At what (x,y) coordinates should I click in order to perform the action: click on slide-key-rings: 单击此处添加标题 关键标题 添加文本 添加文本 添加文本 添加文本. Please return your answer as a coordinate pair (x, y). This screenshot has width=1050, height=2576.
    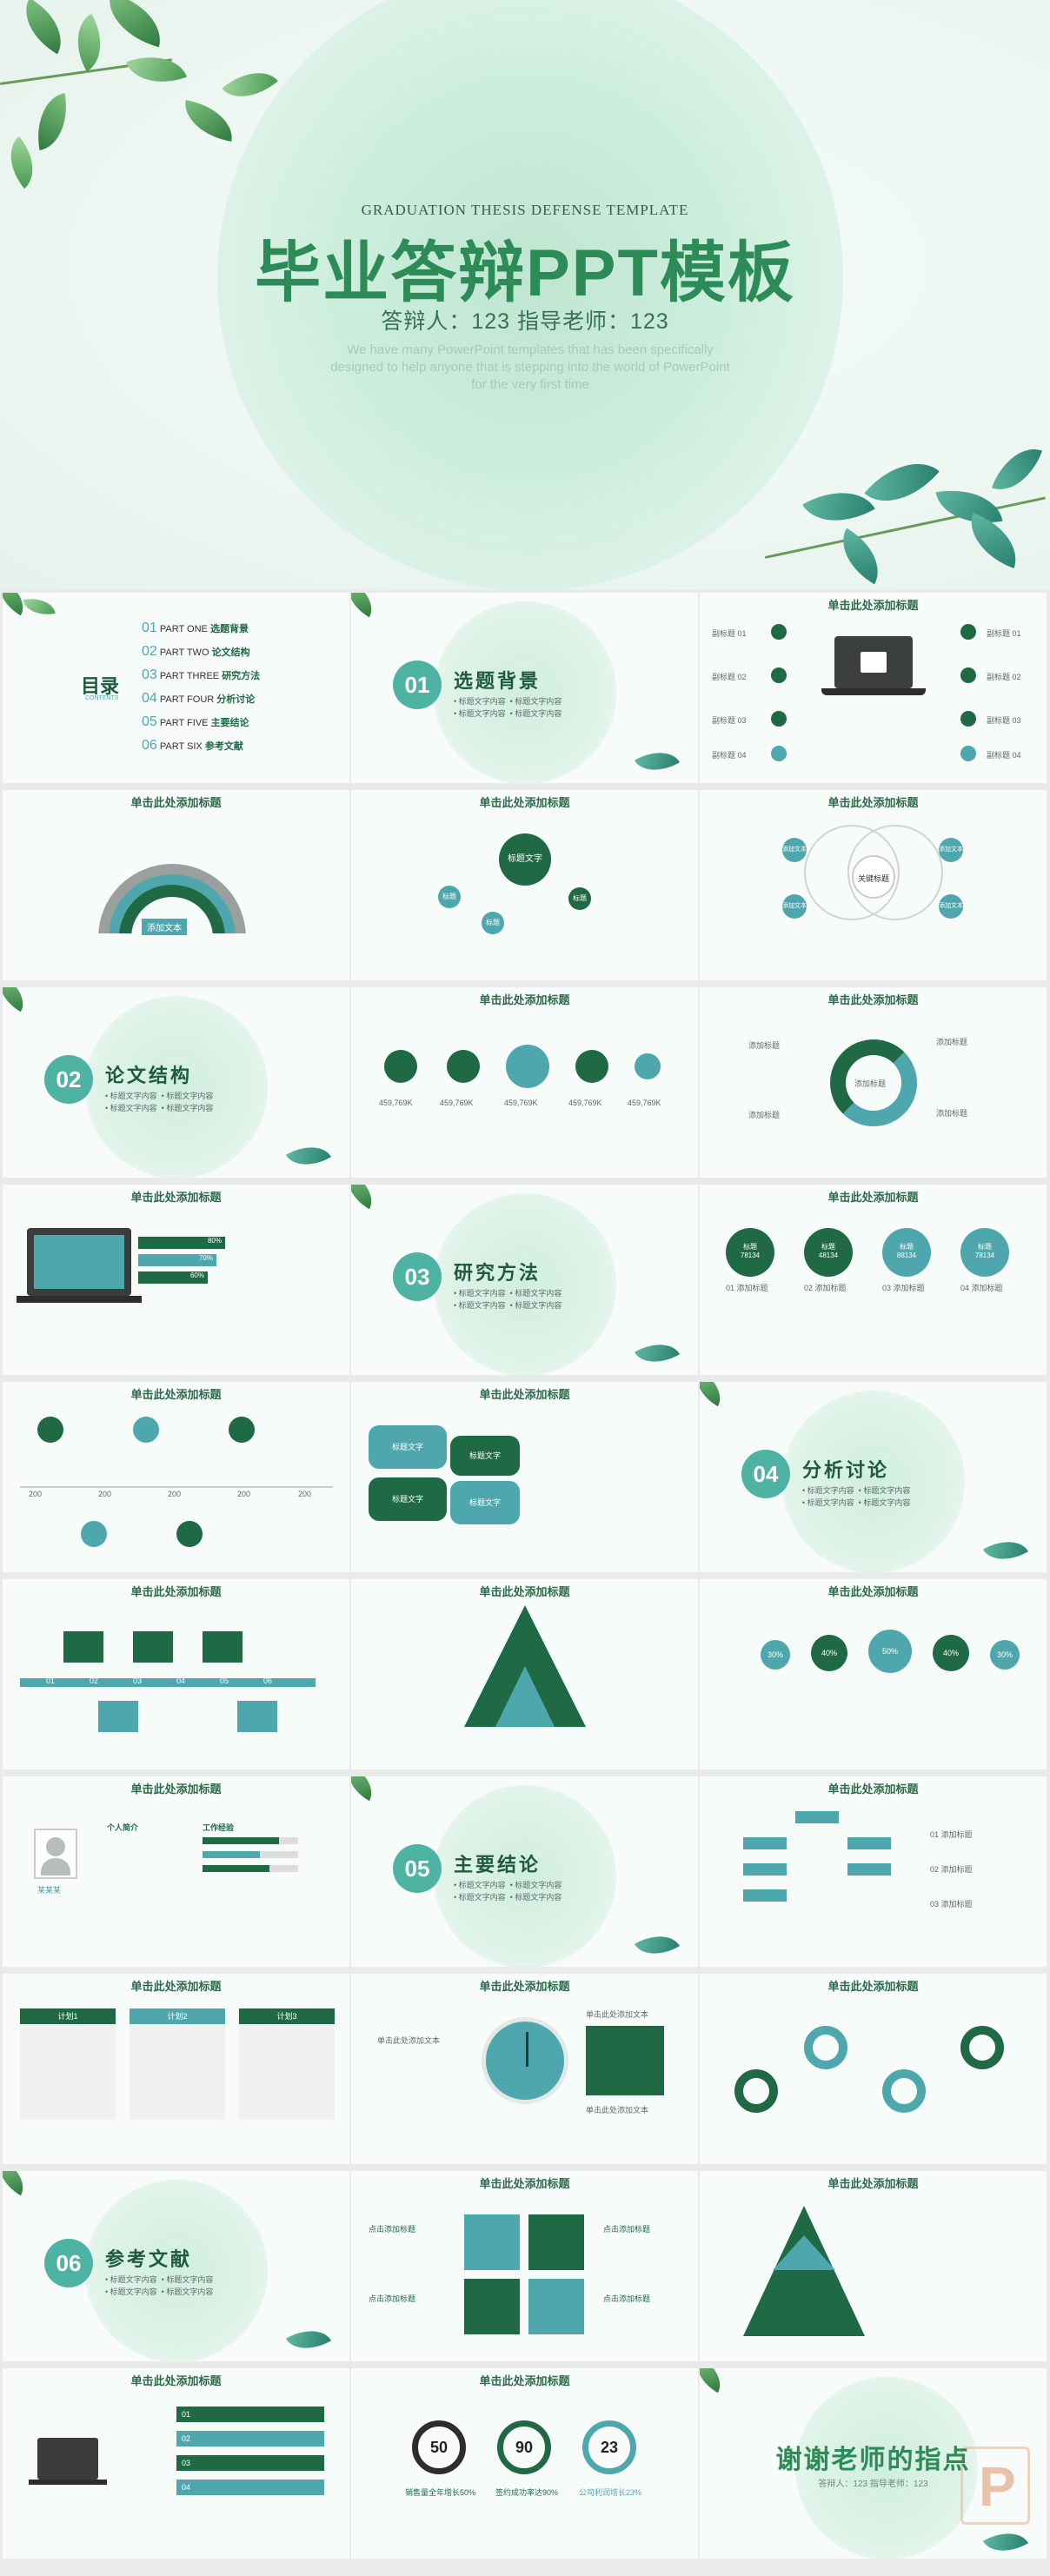
    Looking at the image, I should click on (873, 885).